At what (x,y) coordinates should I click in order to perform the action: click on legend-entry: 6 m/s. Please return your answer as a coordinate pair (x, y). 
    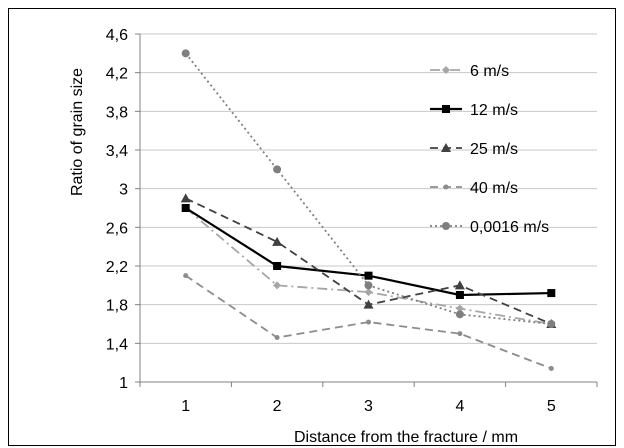
    Looking at the image, I should click on (469, 71).